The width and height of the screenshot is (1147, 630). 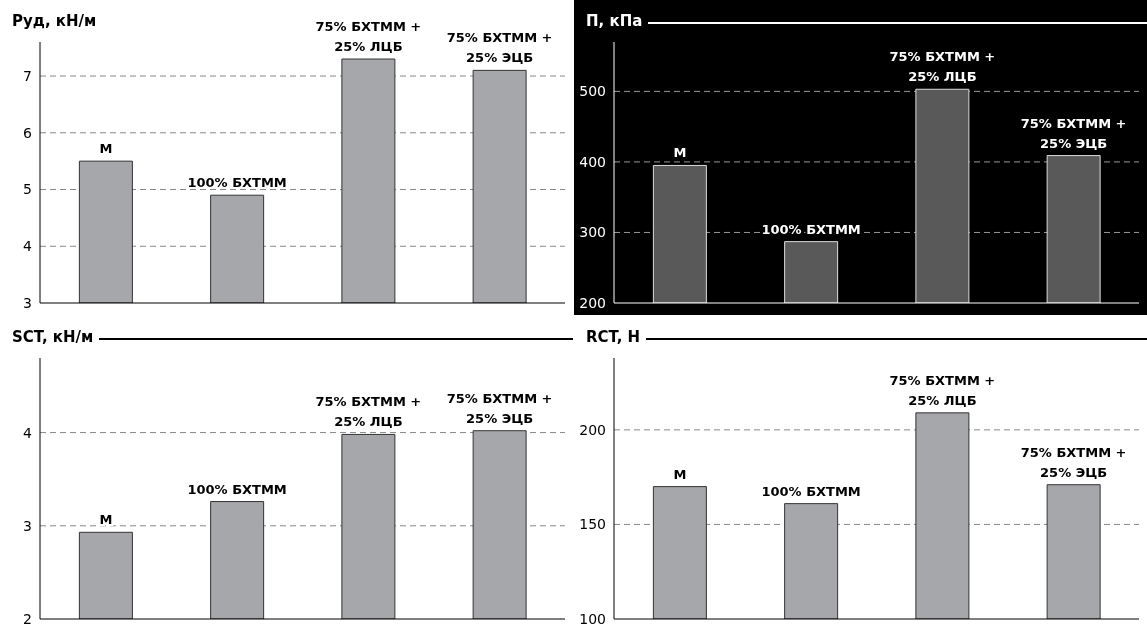 I want to click on y-axis-title: SCT, кН/м, so click(x=56, y=337).